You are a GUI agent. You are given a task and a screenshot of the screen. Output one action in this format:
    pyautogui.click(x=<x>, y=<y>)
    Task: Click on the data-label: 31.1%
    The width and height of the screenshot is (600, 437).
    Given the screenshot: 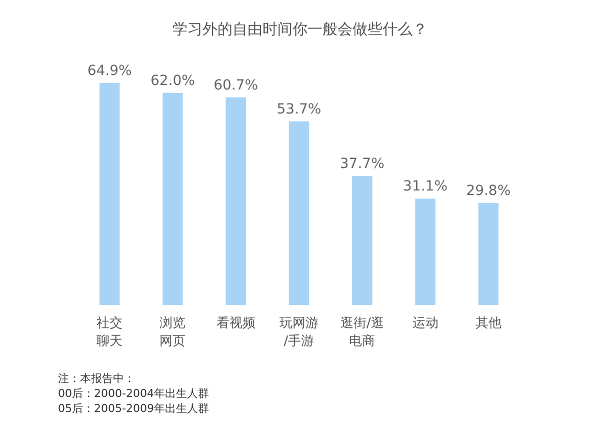 What is the action you would take?
    pyautogui.click(x=425, y=186)
    